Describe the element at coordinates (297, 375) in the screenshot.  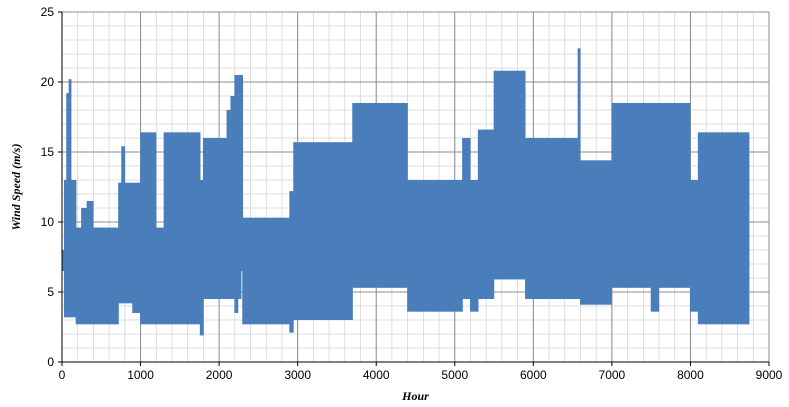
I see `x-tick-label: 3000` at that location.